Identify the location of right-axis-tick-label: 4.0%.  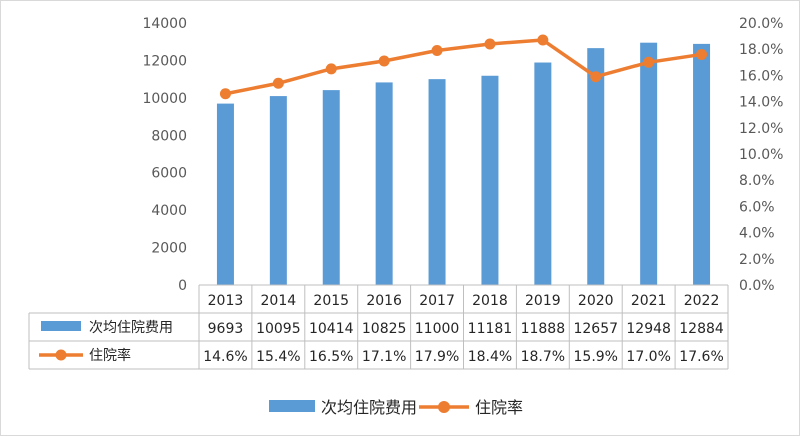
(757, 234).